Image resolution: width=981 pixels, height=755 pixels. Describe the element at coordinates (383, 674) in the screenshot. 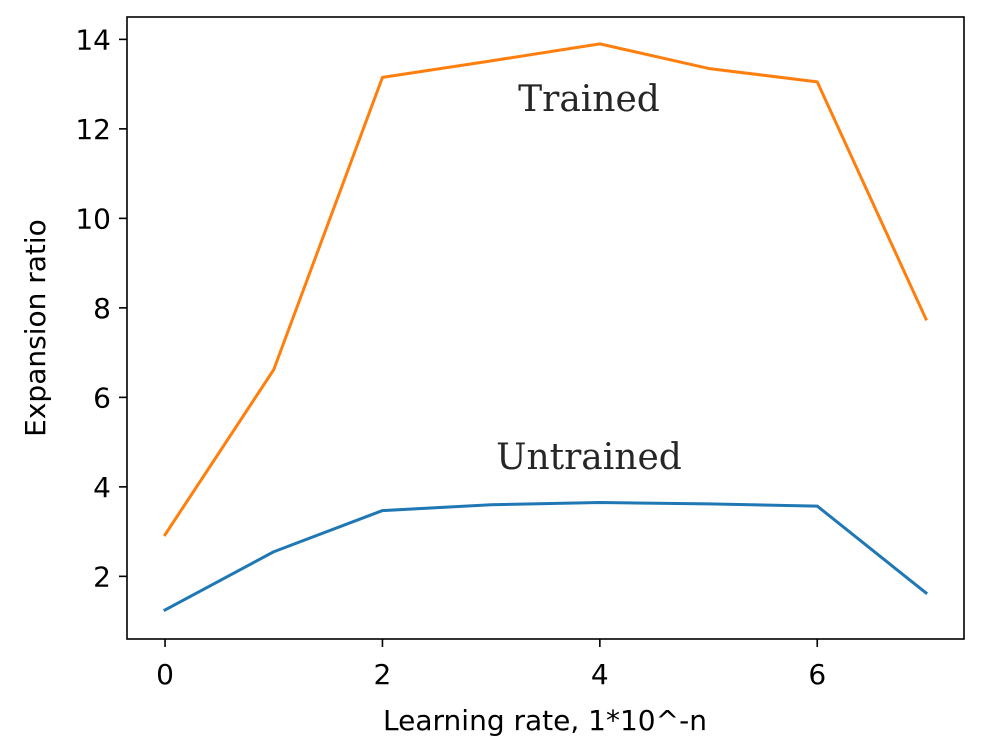

I see `x-tick-label: 2` at that location.